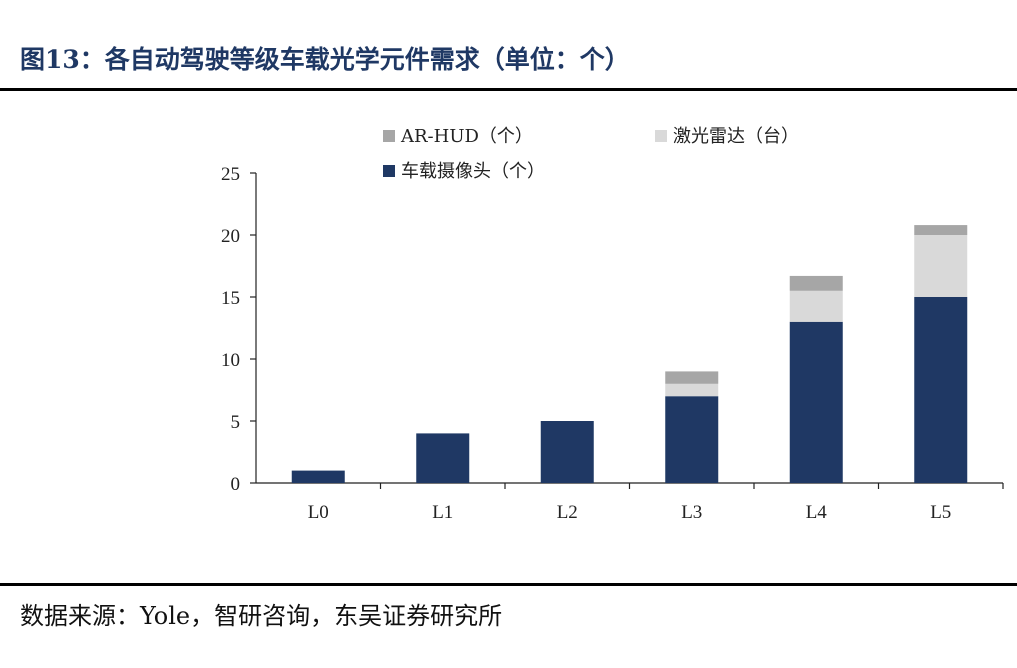  Describe the element at coordinates (236, 484) in the screenshot. I see `y-tick-label: 0` at that location.